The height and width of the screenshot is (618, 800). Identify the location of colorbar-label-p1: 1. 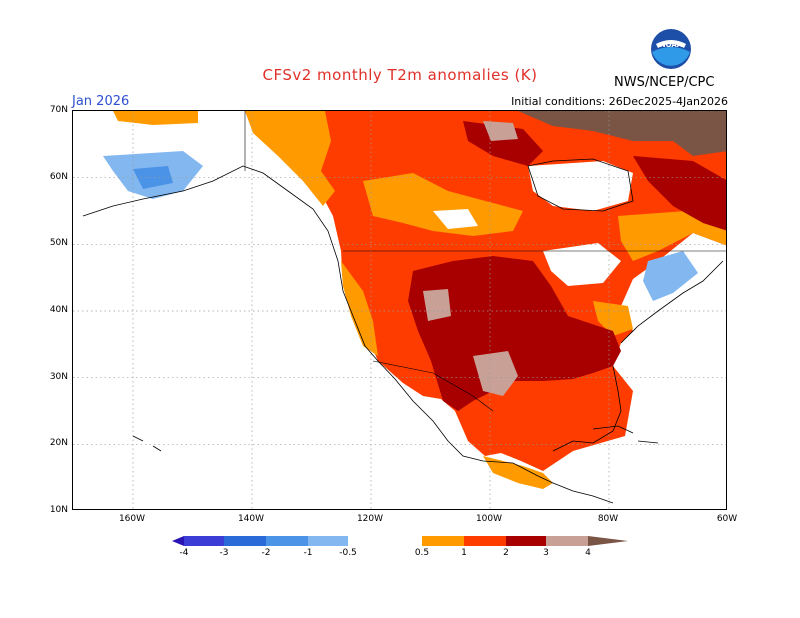
(464, 553).